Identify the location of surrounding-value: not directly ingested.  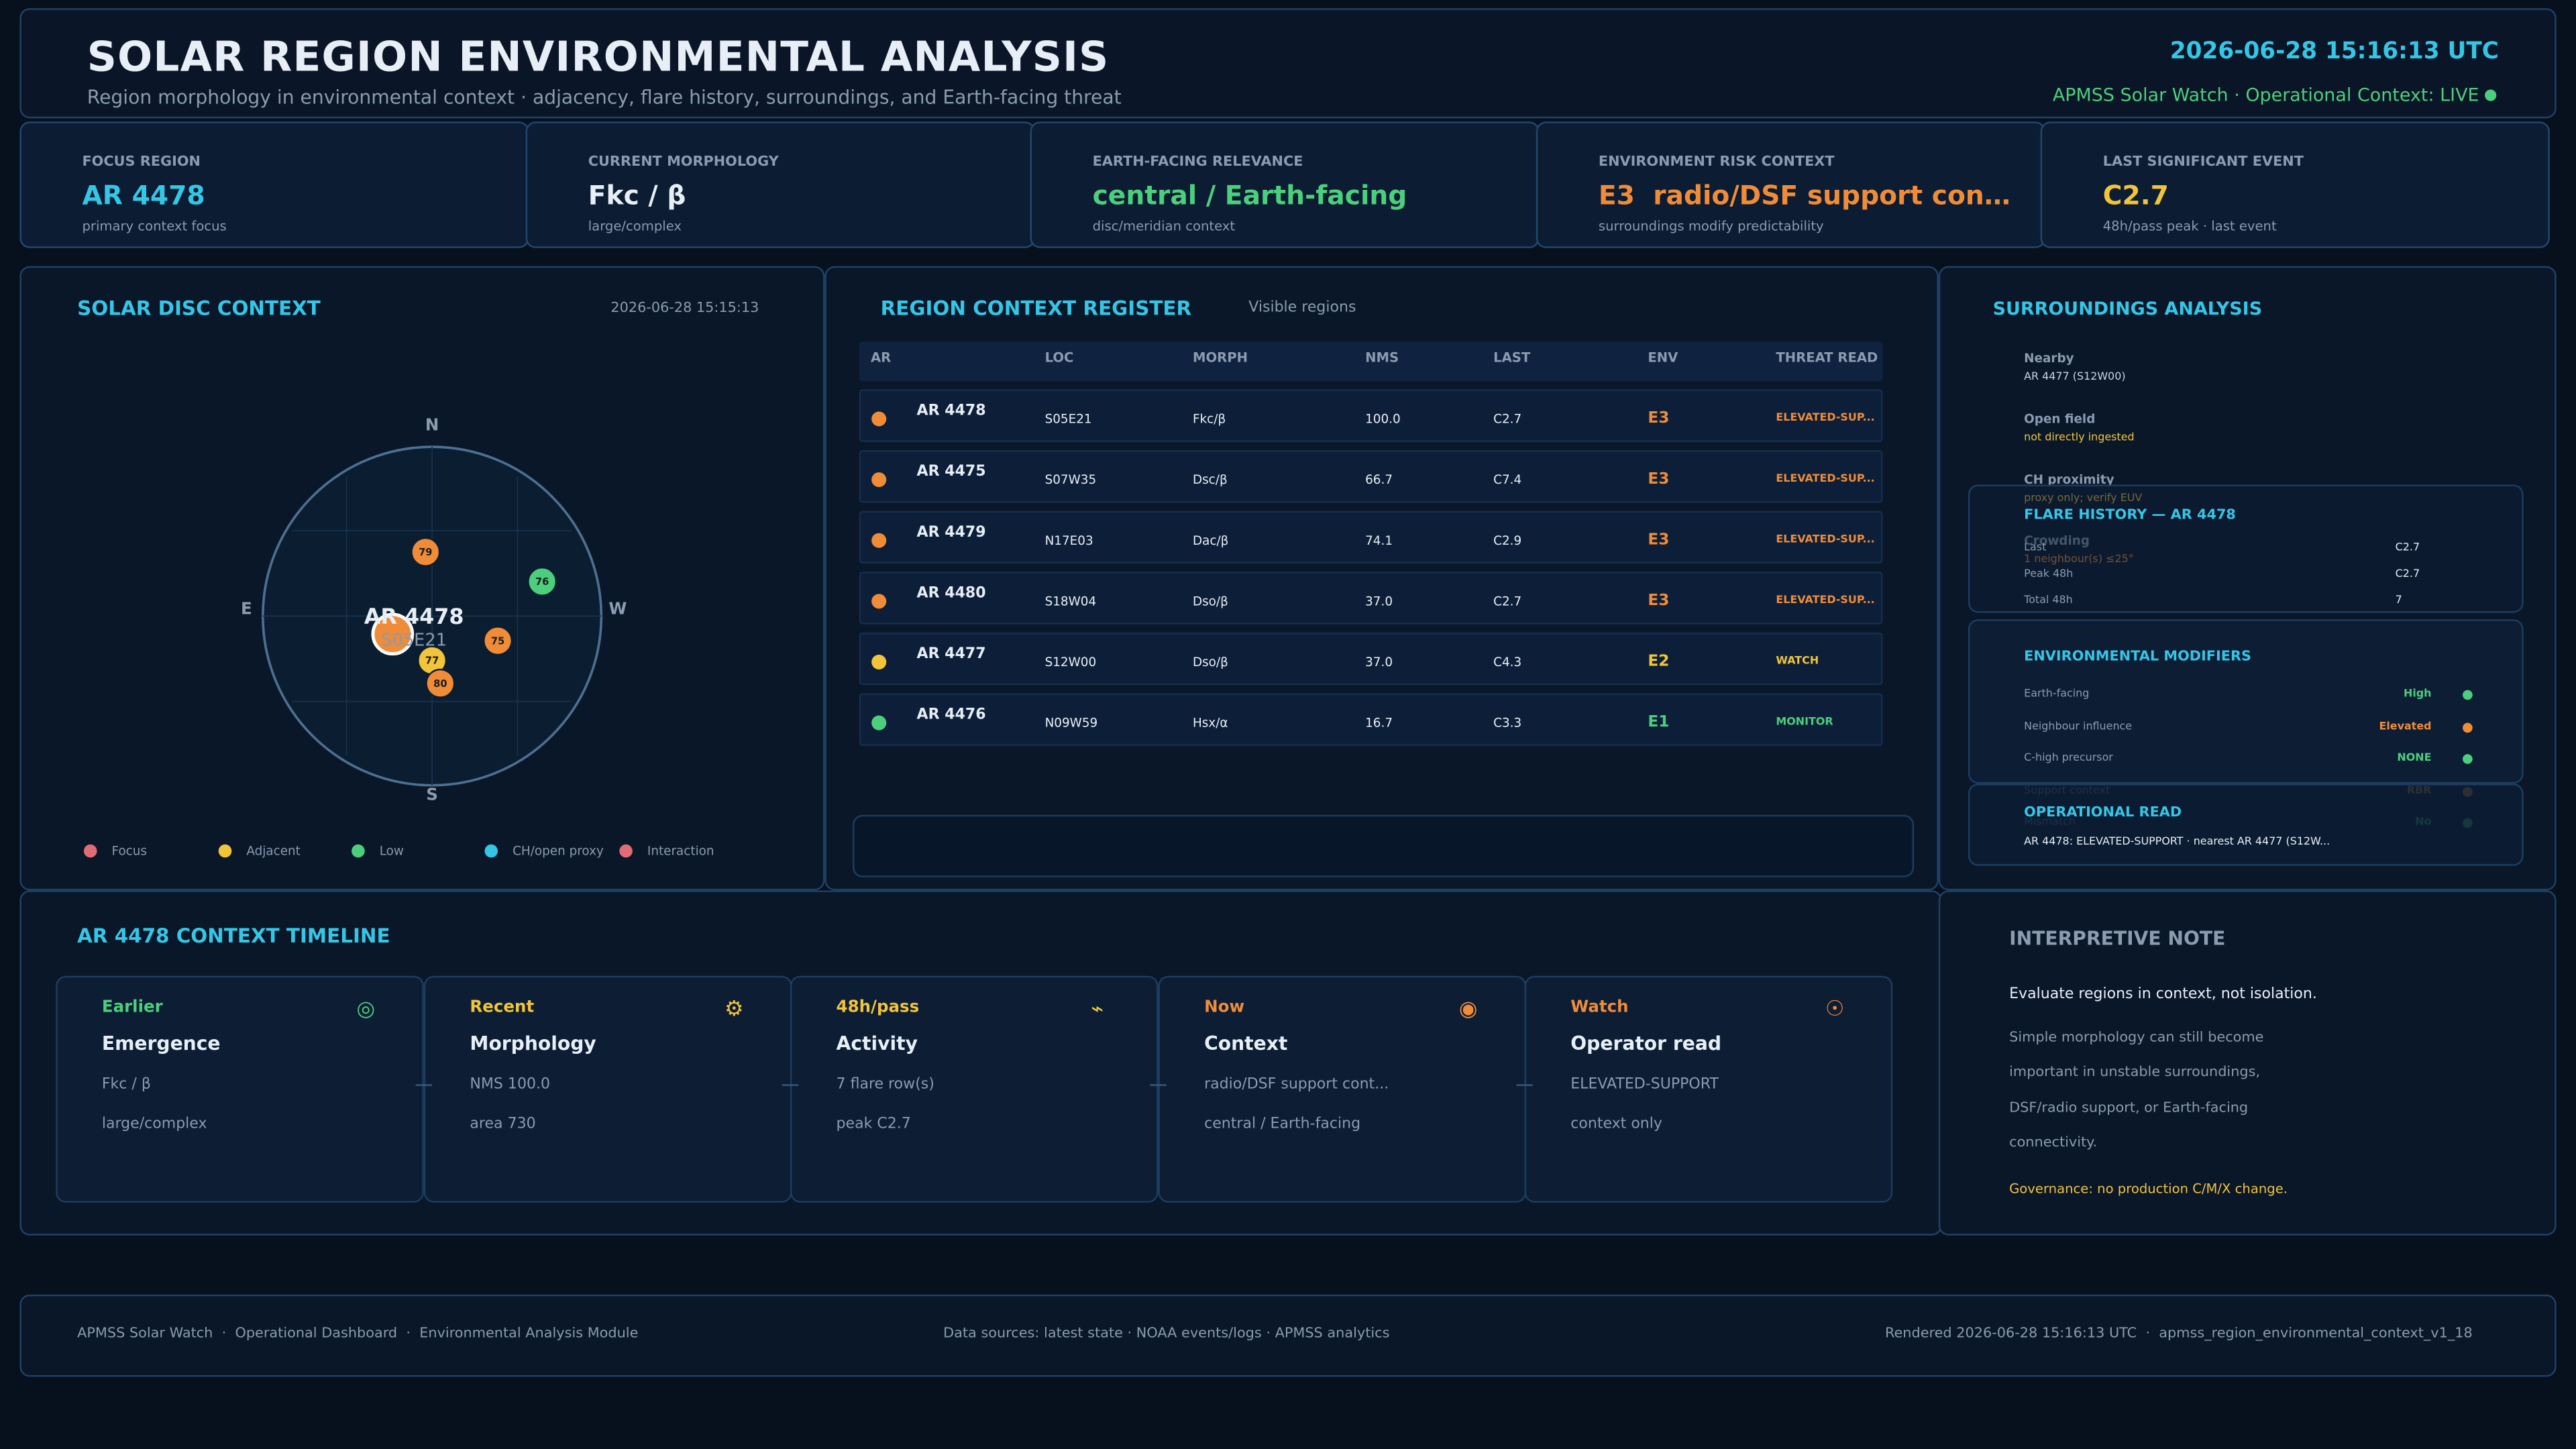
(2079, 437).